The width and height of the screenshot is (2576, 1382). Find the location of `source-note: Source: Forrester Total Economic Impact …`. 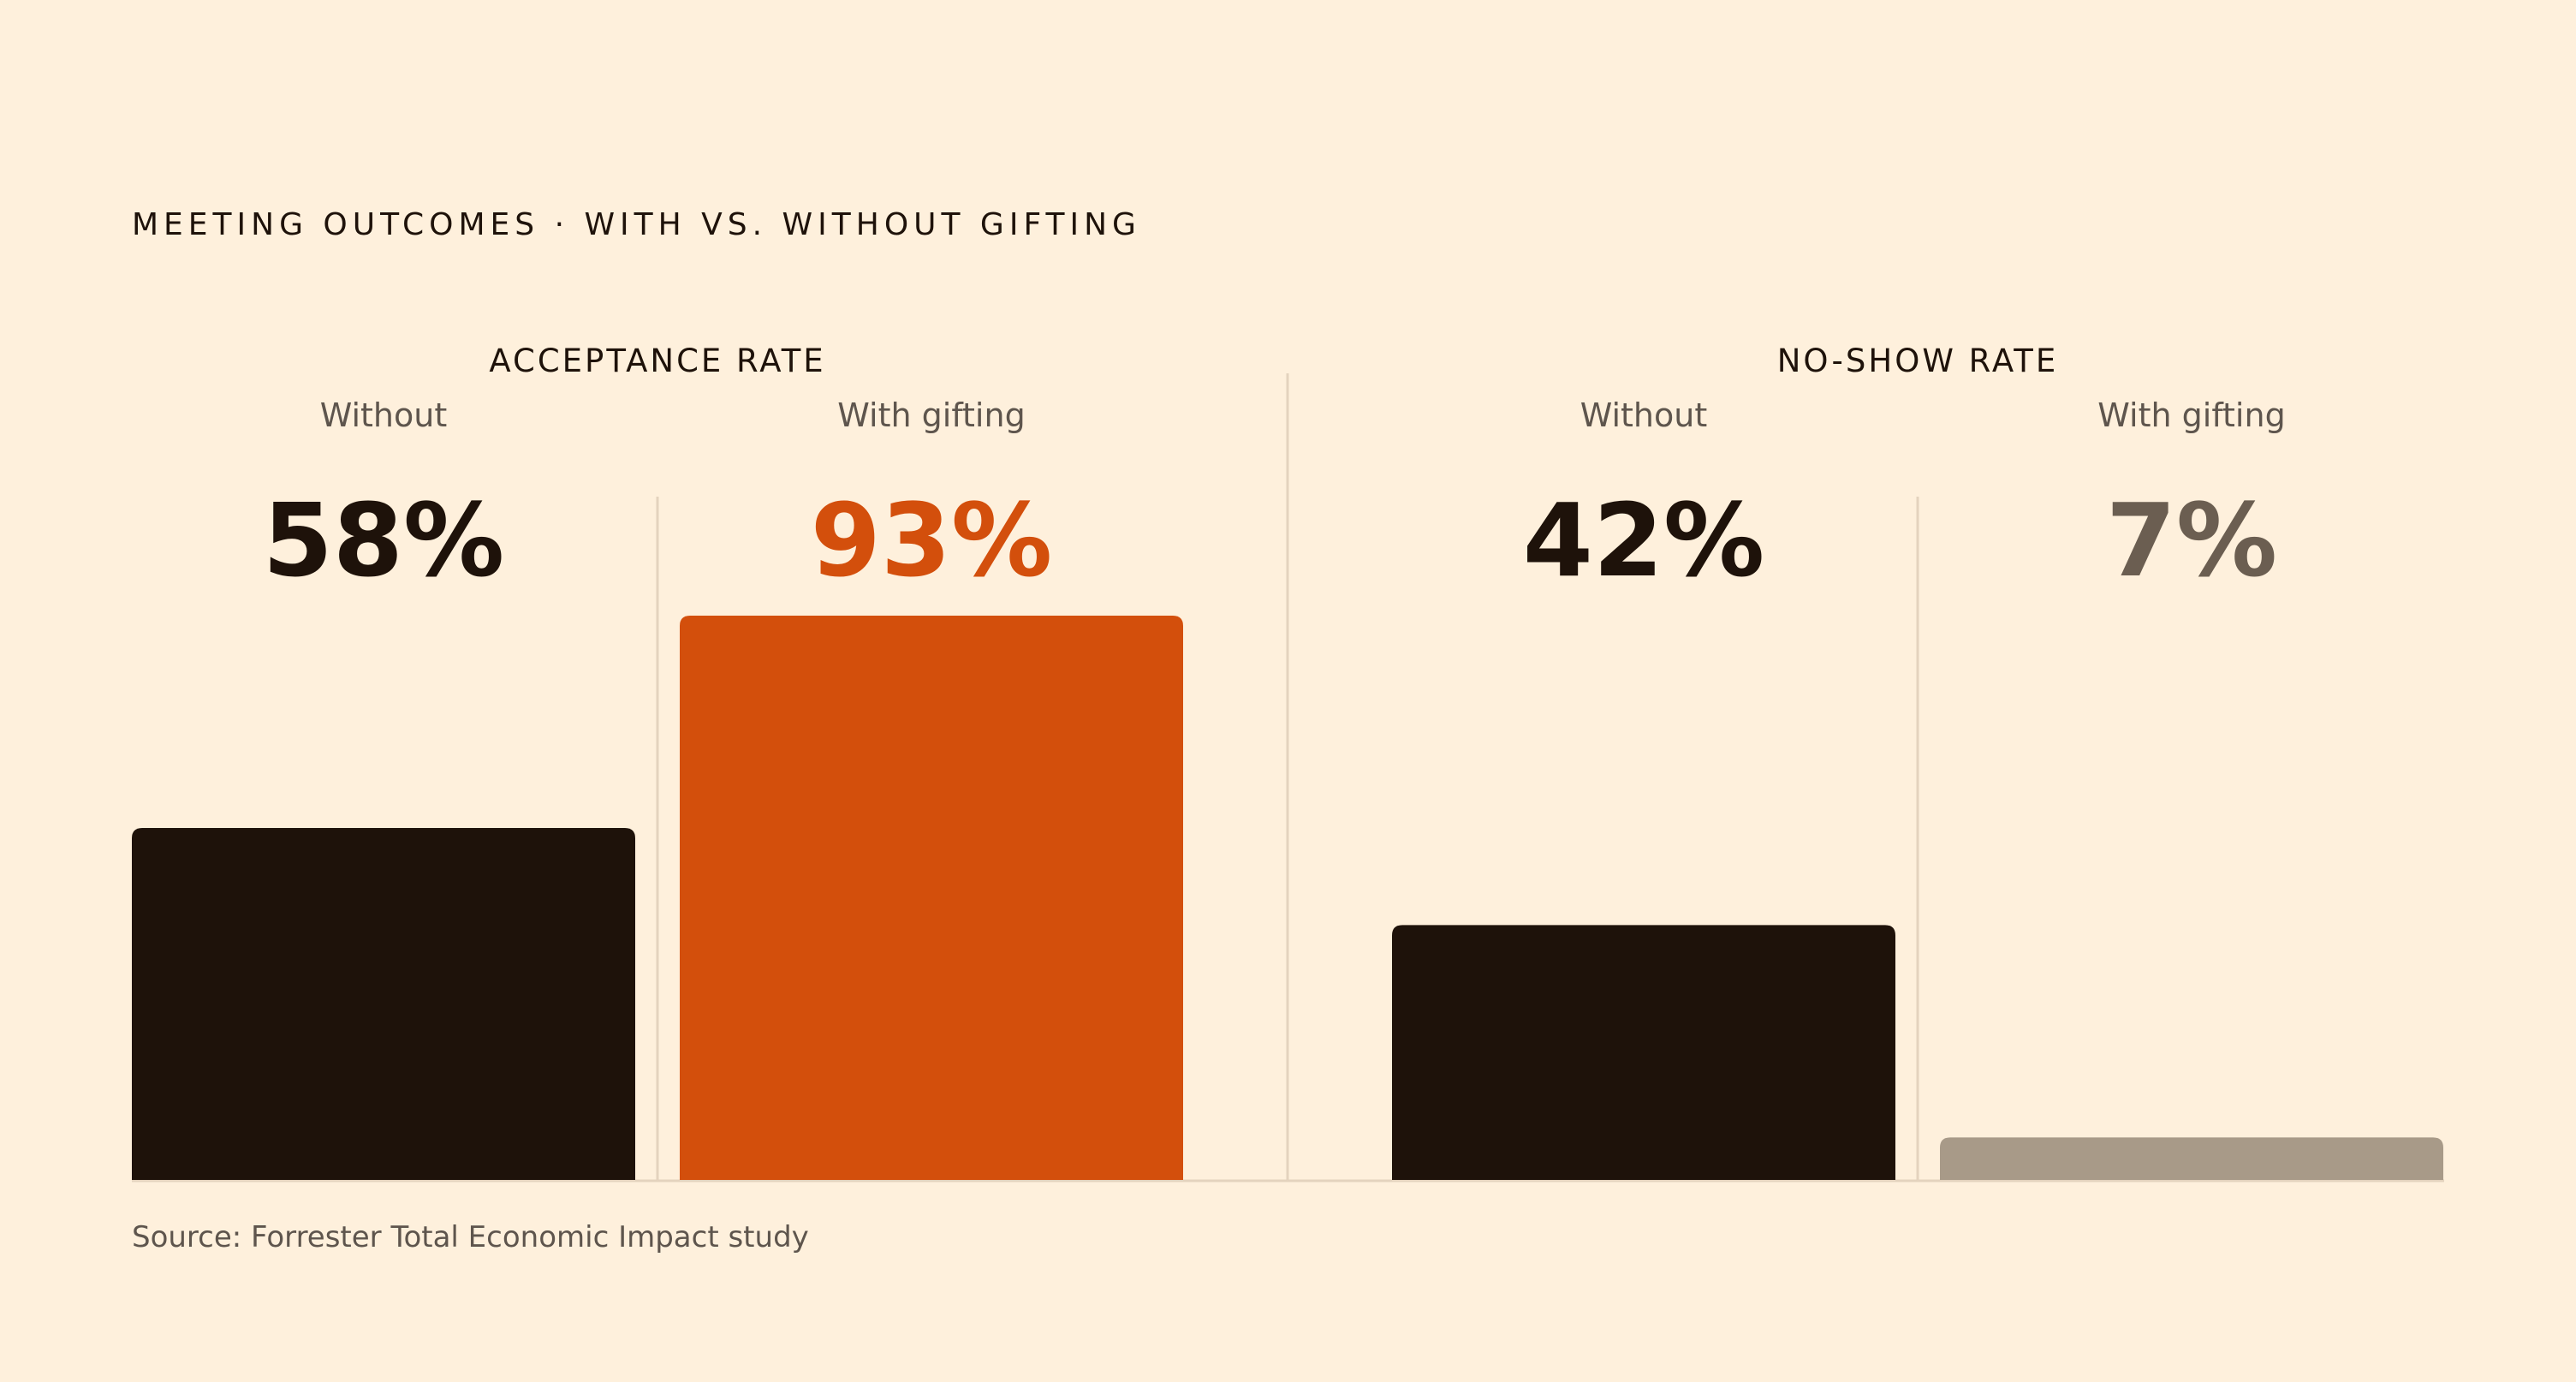

source-note: Source: Forrester Total Economic Impact … is located at coordinates (471, 1237).